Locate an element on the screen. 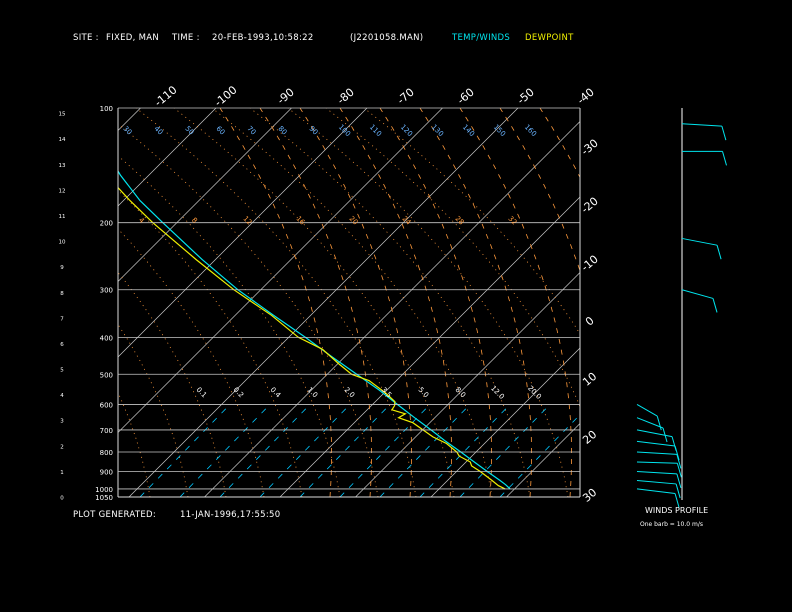  mixing-label: 20.0 is located at coordinates (534, 392).